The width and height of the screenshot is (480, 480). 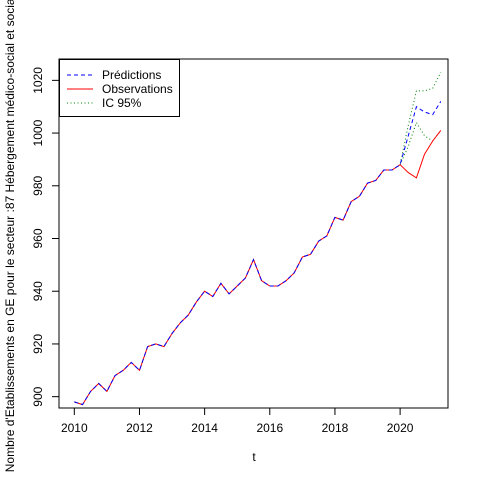 I want to click on x-tick-label: 2020, so click(x=400, y=428).